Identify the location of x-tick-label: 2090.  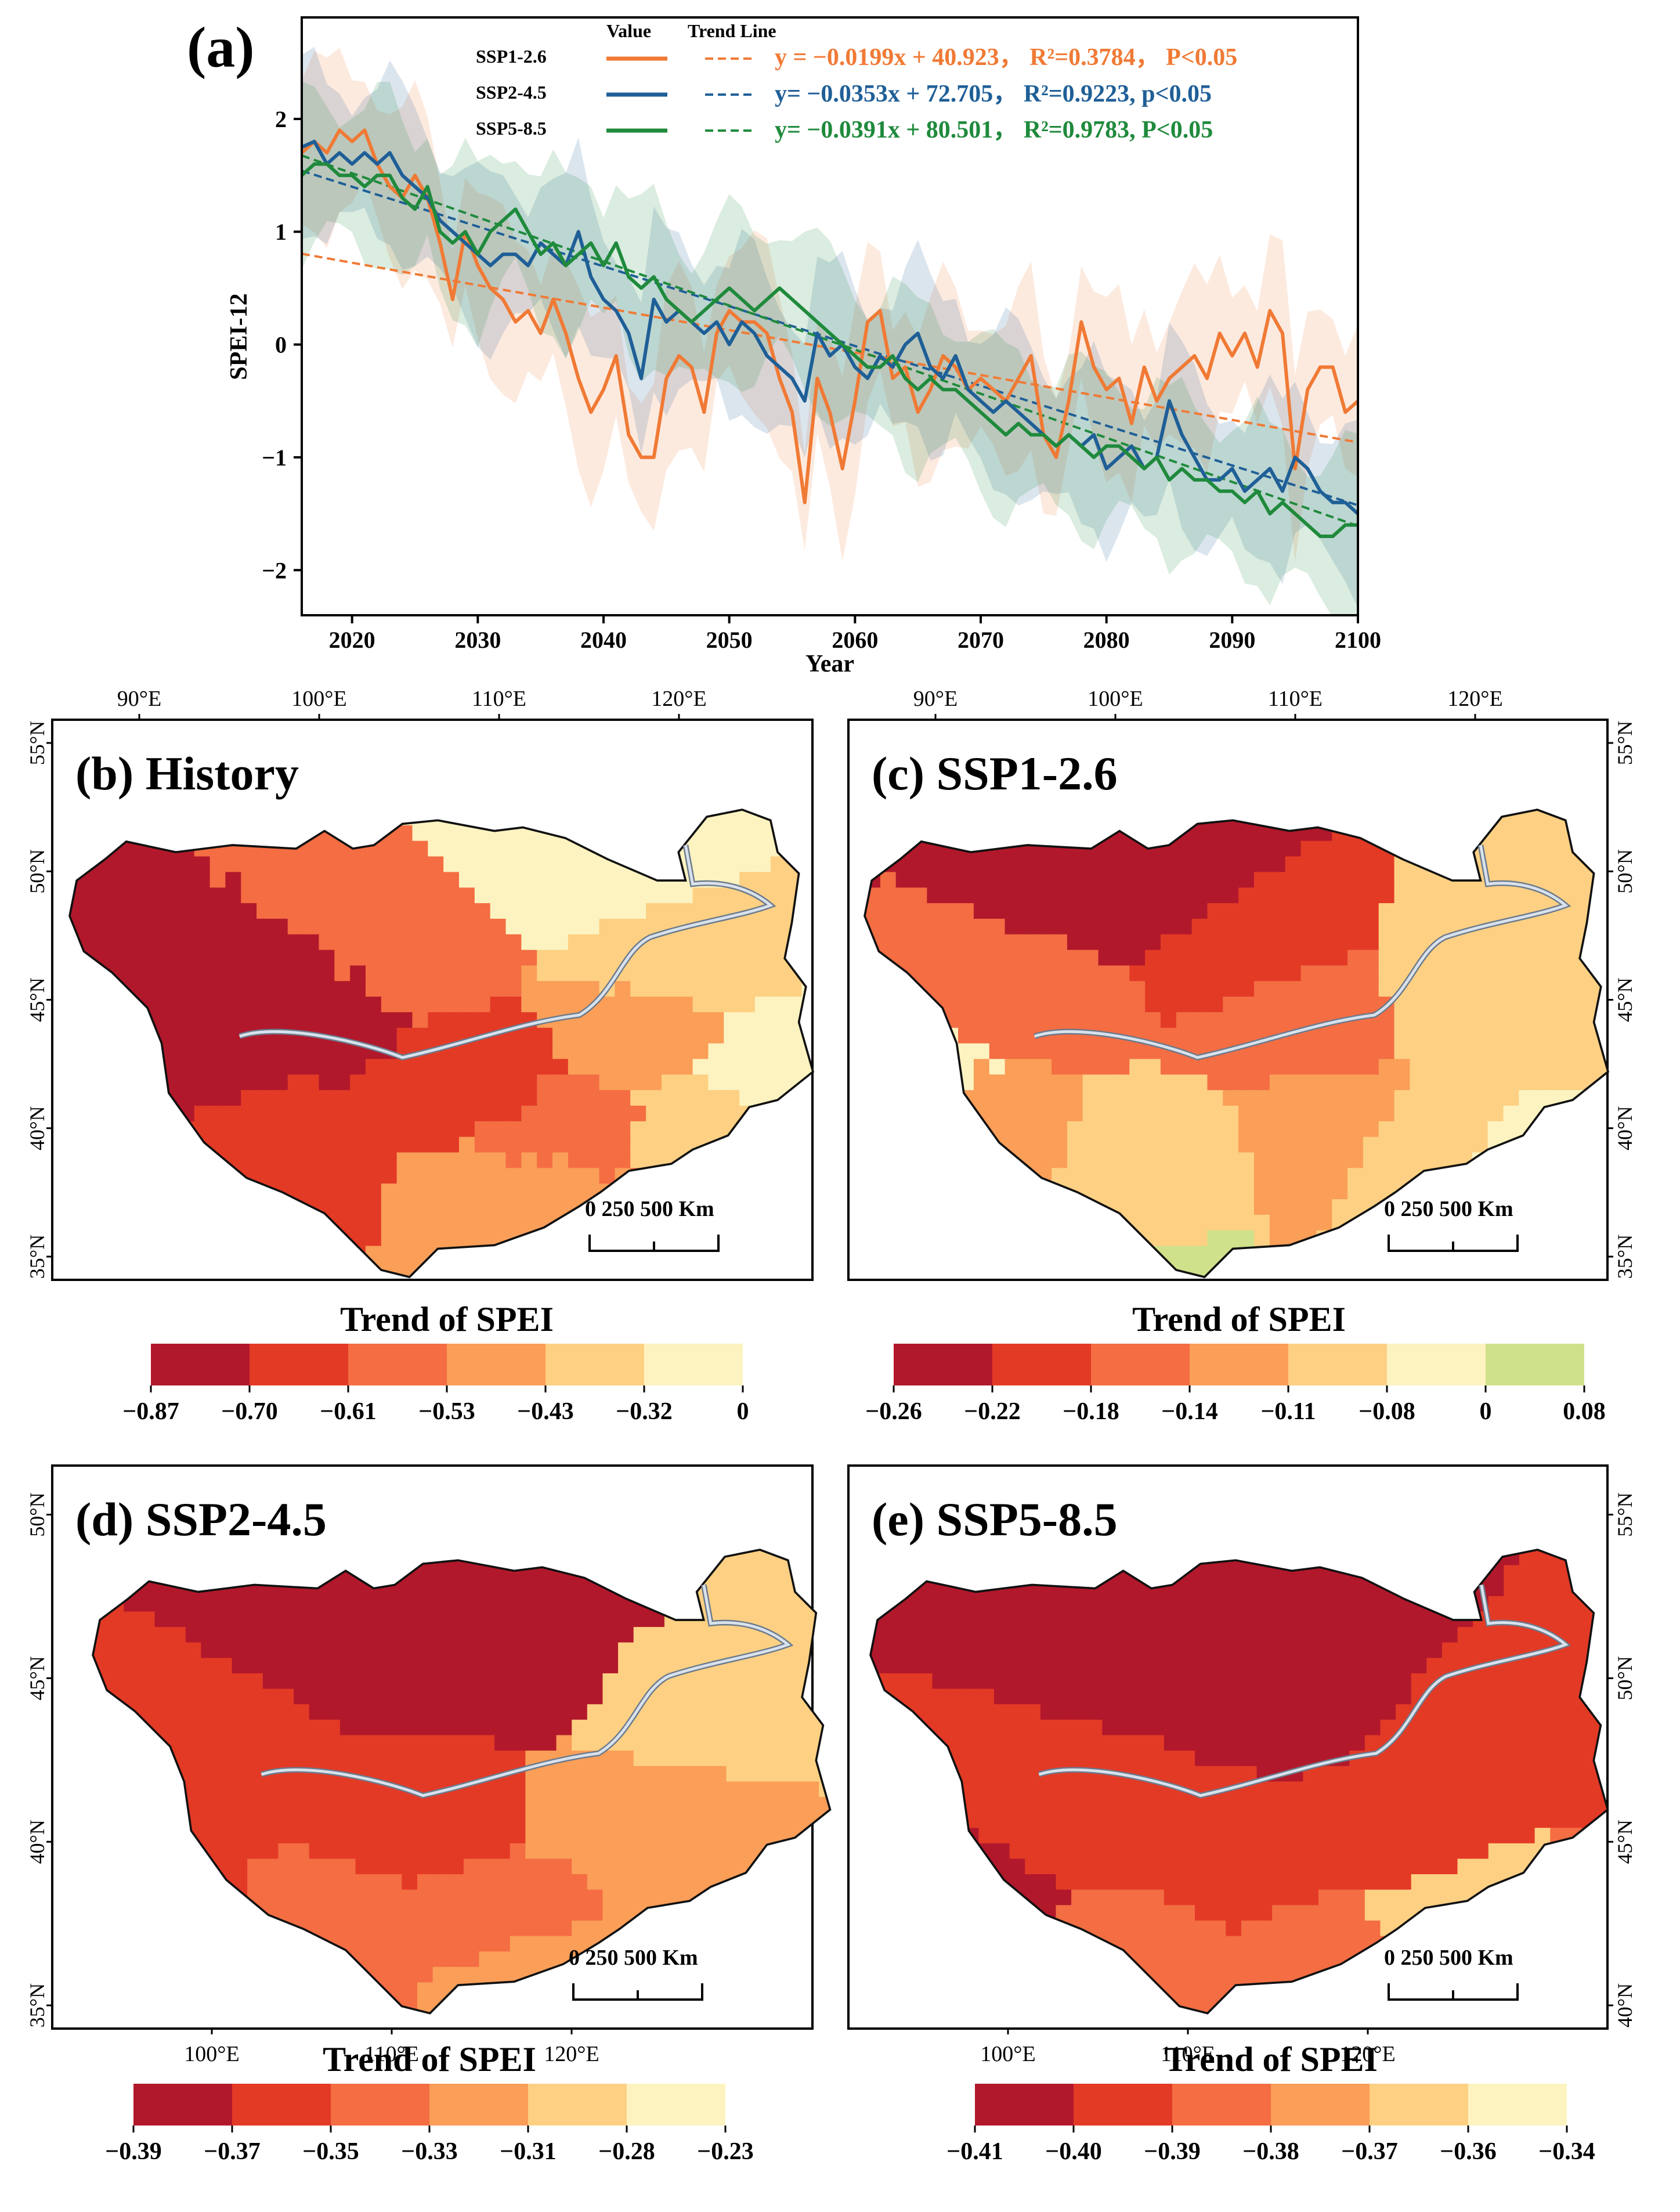
(1232, 640).